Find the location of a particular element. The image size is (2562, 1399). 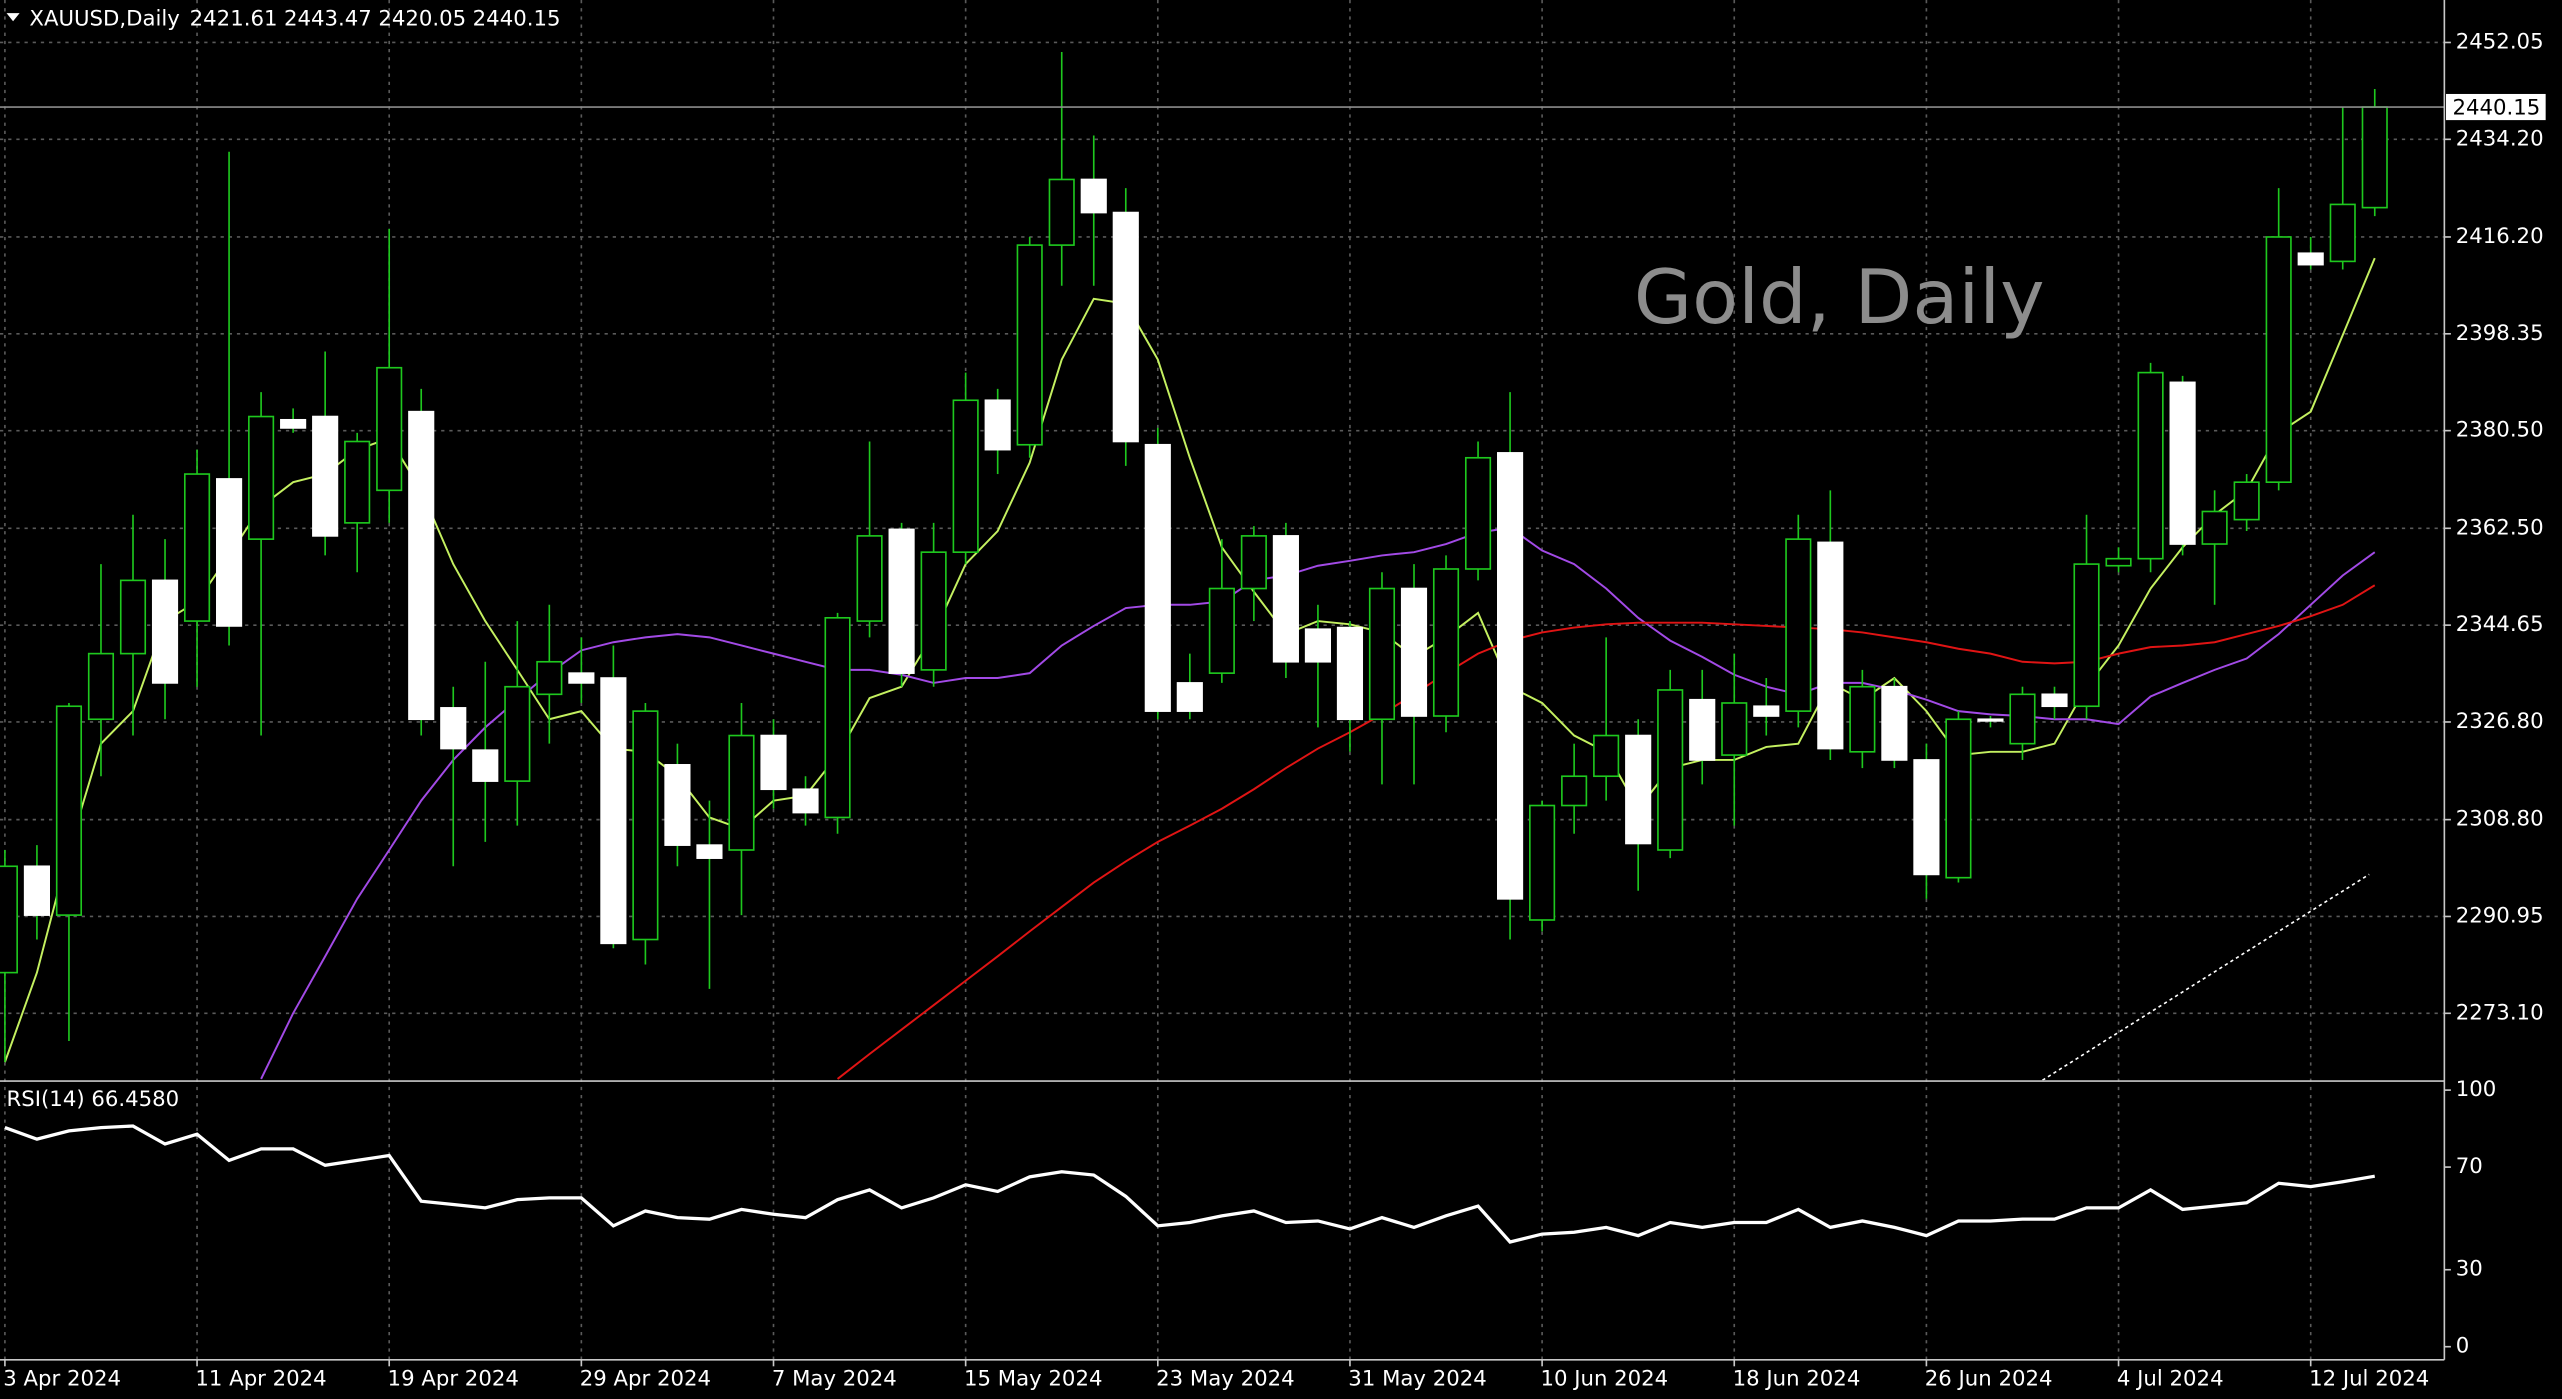

y-tick-label: 2398.35 is located at coordinates (2500, 333).